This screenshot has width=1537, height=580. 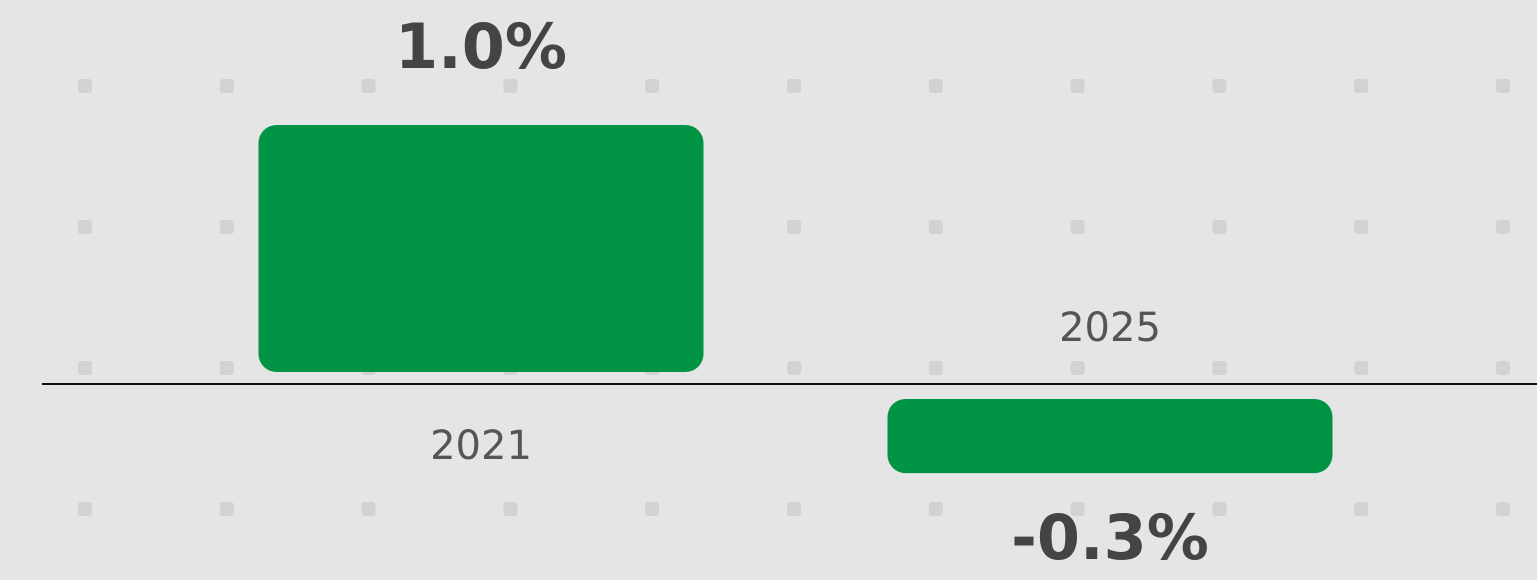 I want to click on category-label: 2025, so click(x=1110, y=328).